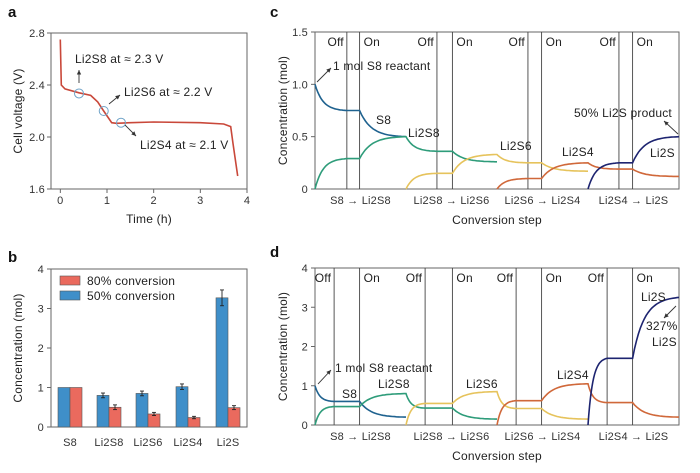  I want to click on annotation-yield: 327%, so click(662, 326).